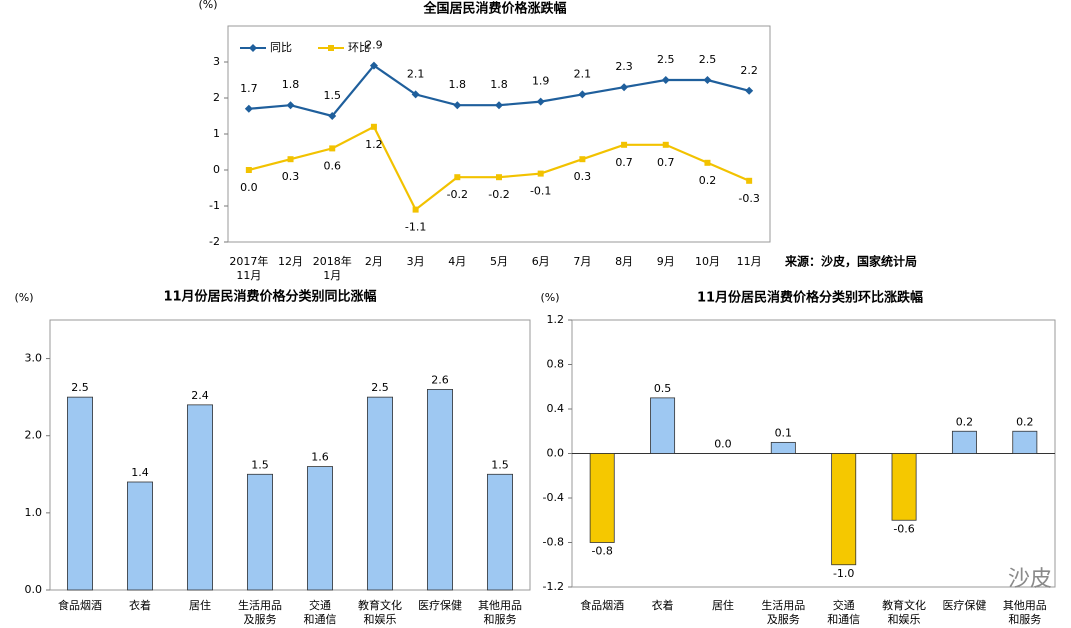 The height and width of the screenshot is (628, 1071). Describe the element at coordinates (500, 612) in the screenshot. I see `x-tick-label: 其他用品和服务` at that location.